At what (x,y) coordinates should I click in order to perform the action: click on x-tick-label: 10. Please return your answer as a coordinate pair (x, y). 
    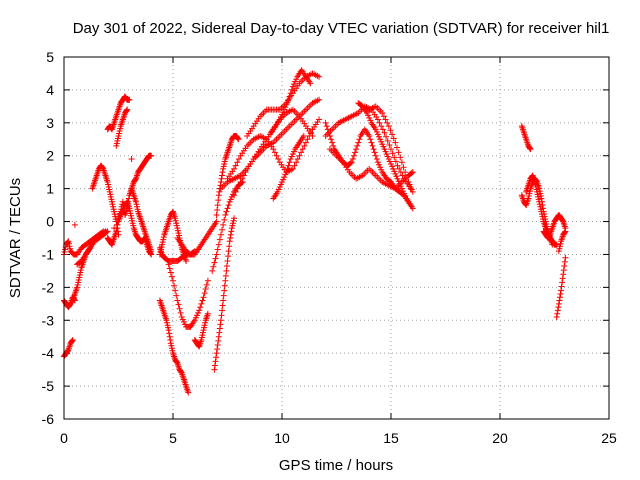
    Looking at the image, I should click on (282, 438).